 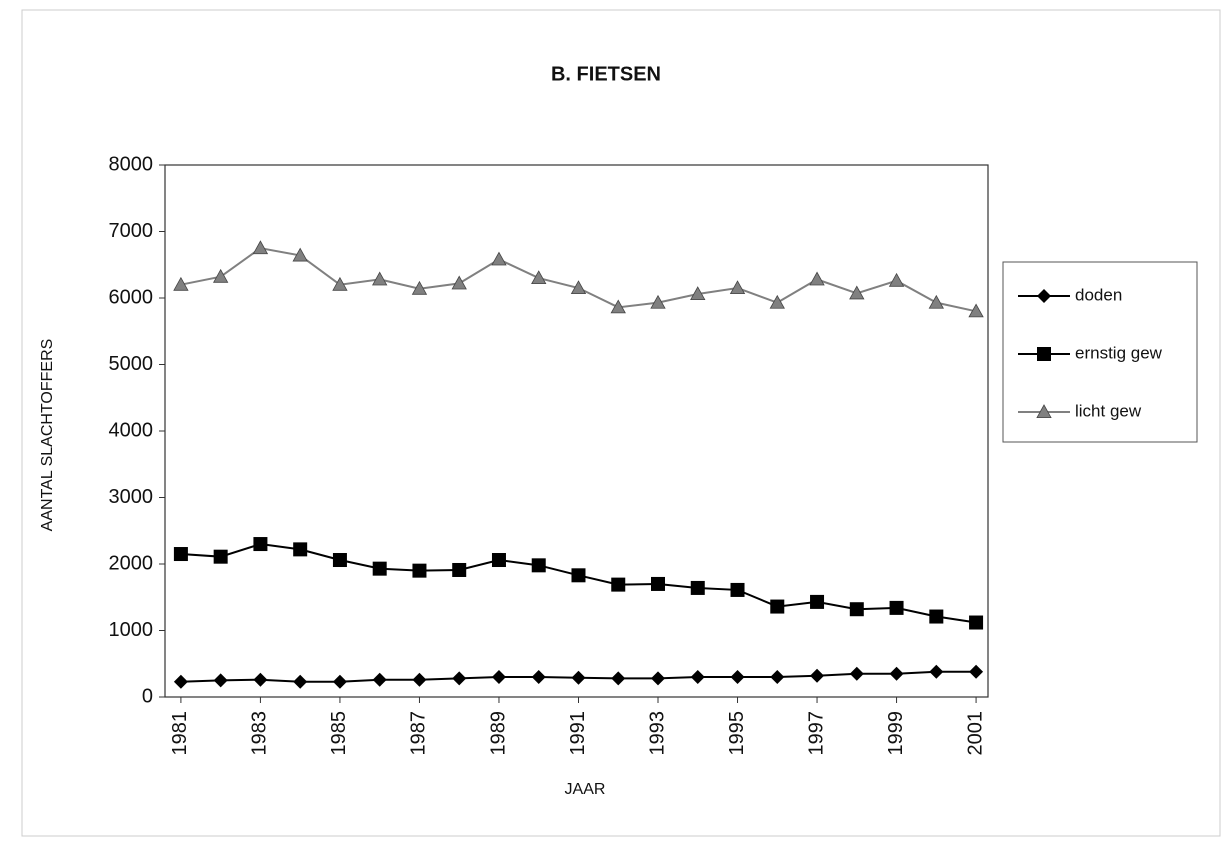 What do you see at coordinates (131, 563) in the screenshot?
I see `y-tick-label: 2000` at bounding box center [131, 563].